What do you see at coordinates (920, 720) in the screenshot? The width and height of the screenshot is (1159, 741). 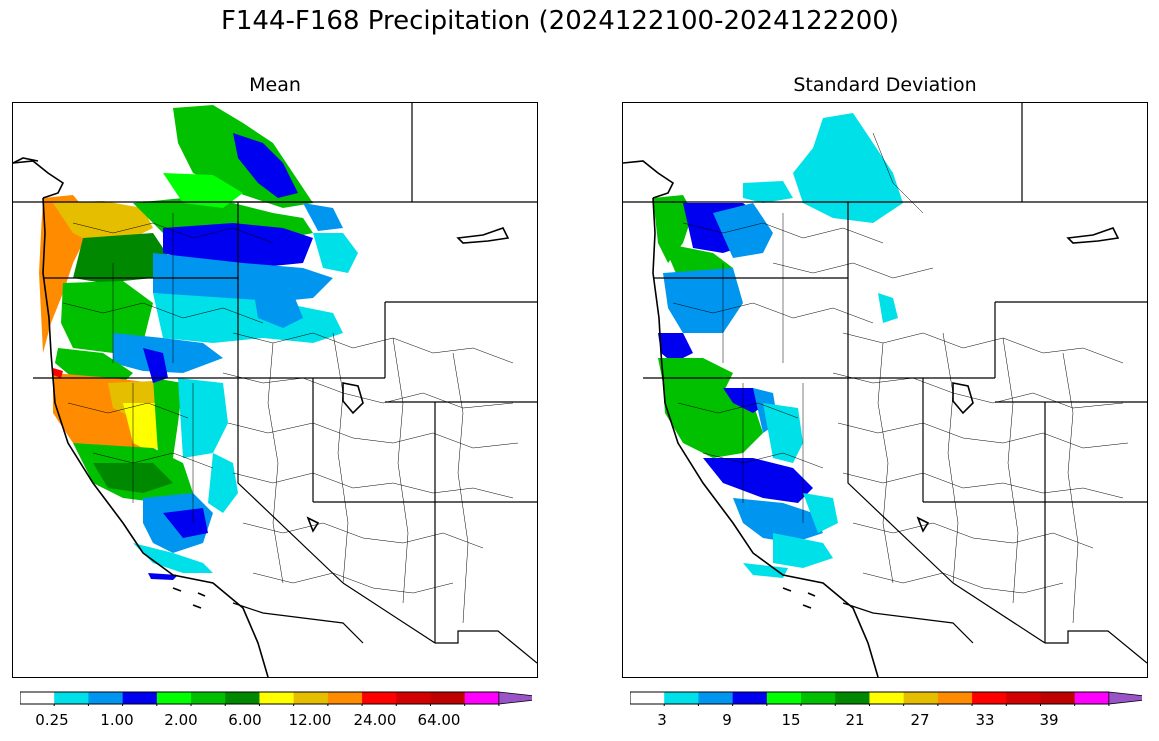 I see `stddev-tick-label: 27` at bounding box center [920, 720].